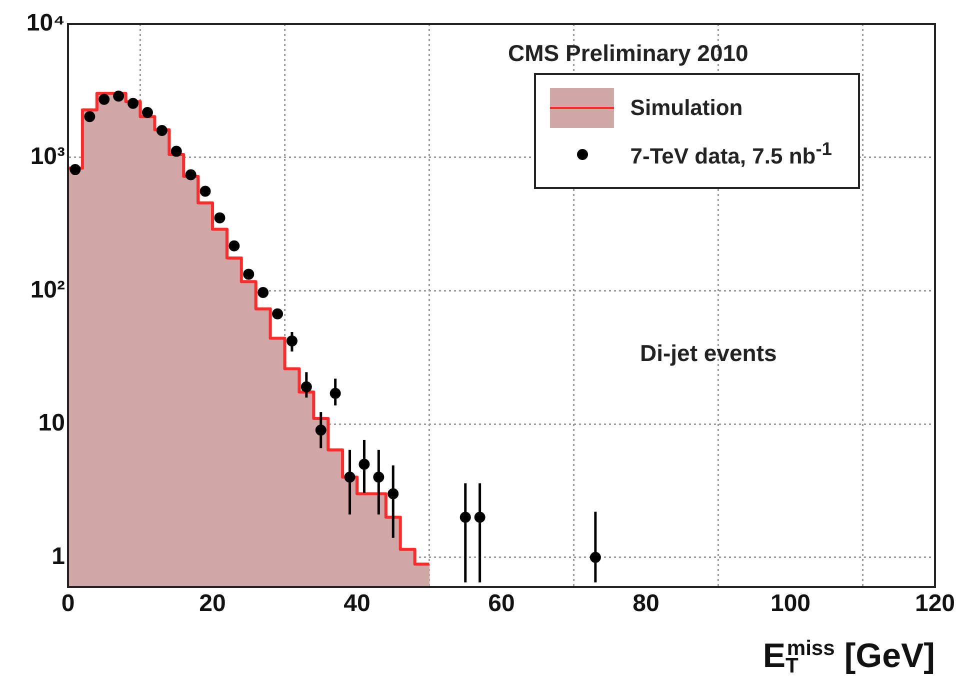 The width and height of the screenshot is (963, 682). I want to click on x-tick-label: 20, so click(212, 604).